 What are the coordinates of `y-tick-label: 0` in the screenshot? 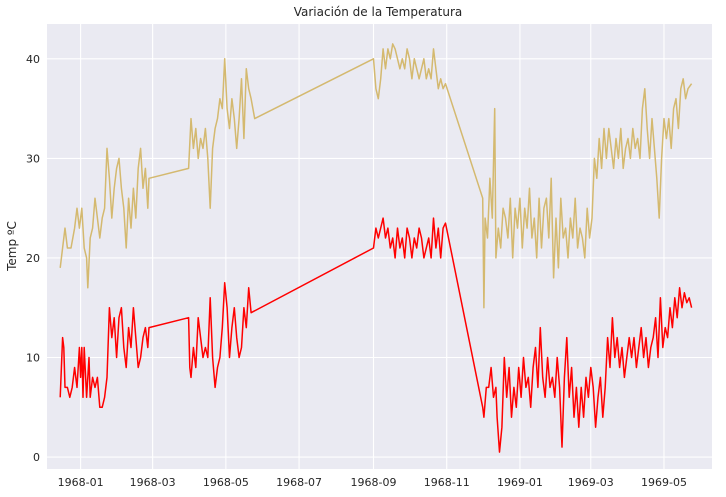 It's located at (36, 457).